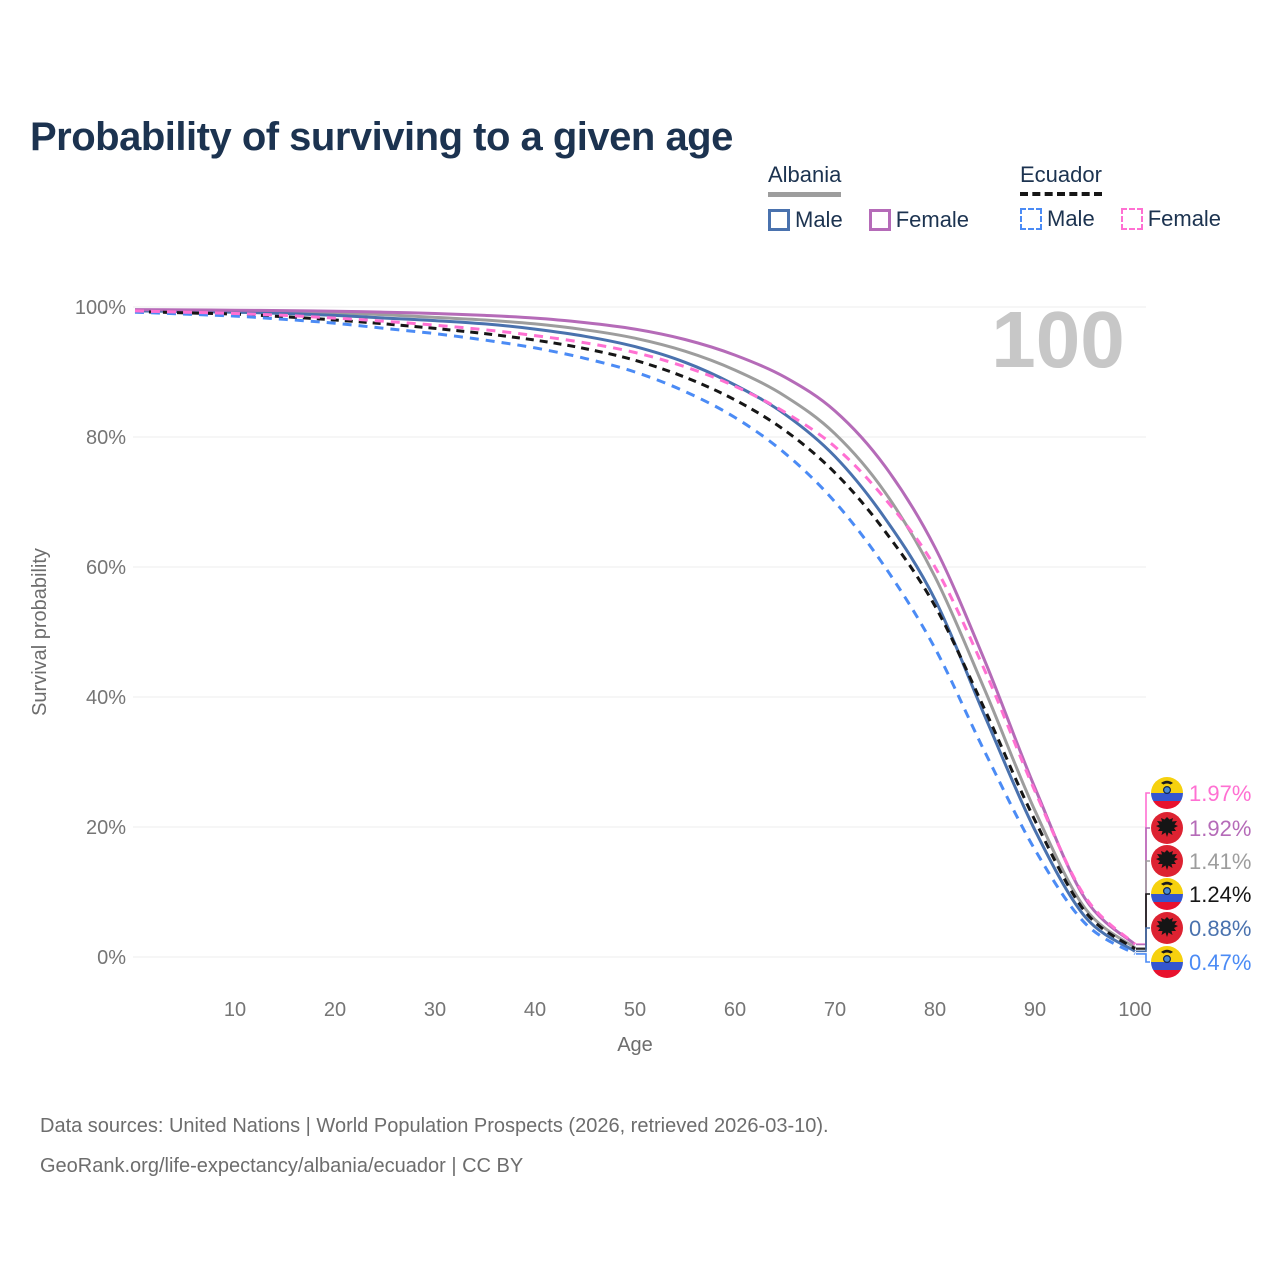 This screenshot has width=1280, height=1280. I want to click on y-tick-label: 100%, so click(100, 308).